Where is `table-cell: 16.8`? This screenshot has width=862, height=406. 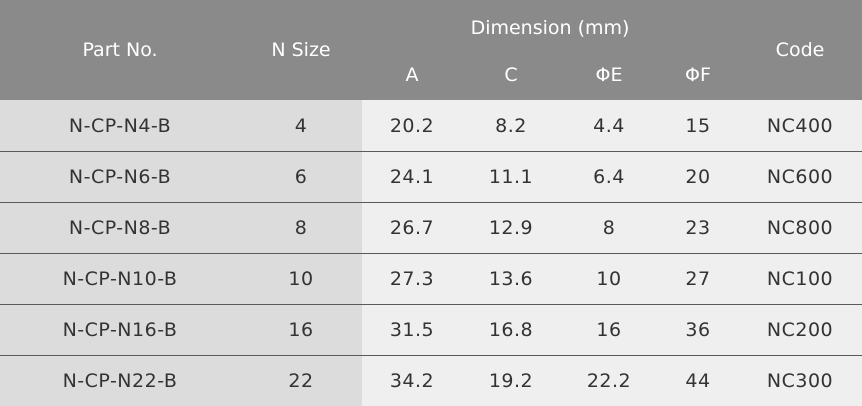
table-cell: 16.8 is located at coordinates (511, 330).